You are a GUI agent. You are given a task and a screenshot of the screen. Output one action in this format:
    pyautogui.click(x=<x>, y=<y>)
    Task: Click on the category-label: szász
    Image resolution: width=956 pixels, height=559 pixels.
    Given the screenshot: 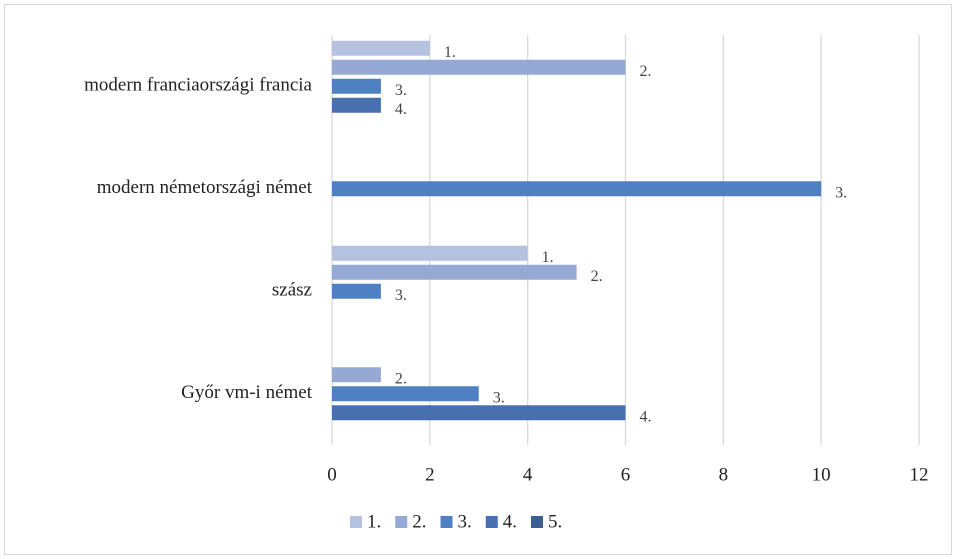 What is the action you would take?
    pyautogui.click(x=292, y=290)
    